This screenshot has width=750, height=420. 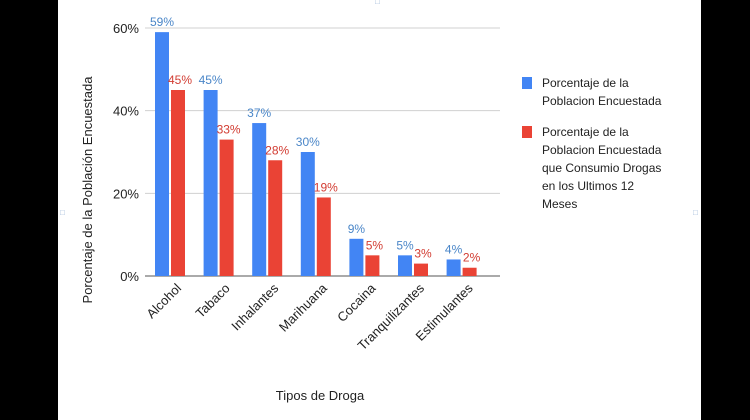 What do you see at coordinates (320, 395) in the screenshot?
I see `x-axis-title: Tipos de Droga` at bounding box center [320, 395].